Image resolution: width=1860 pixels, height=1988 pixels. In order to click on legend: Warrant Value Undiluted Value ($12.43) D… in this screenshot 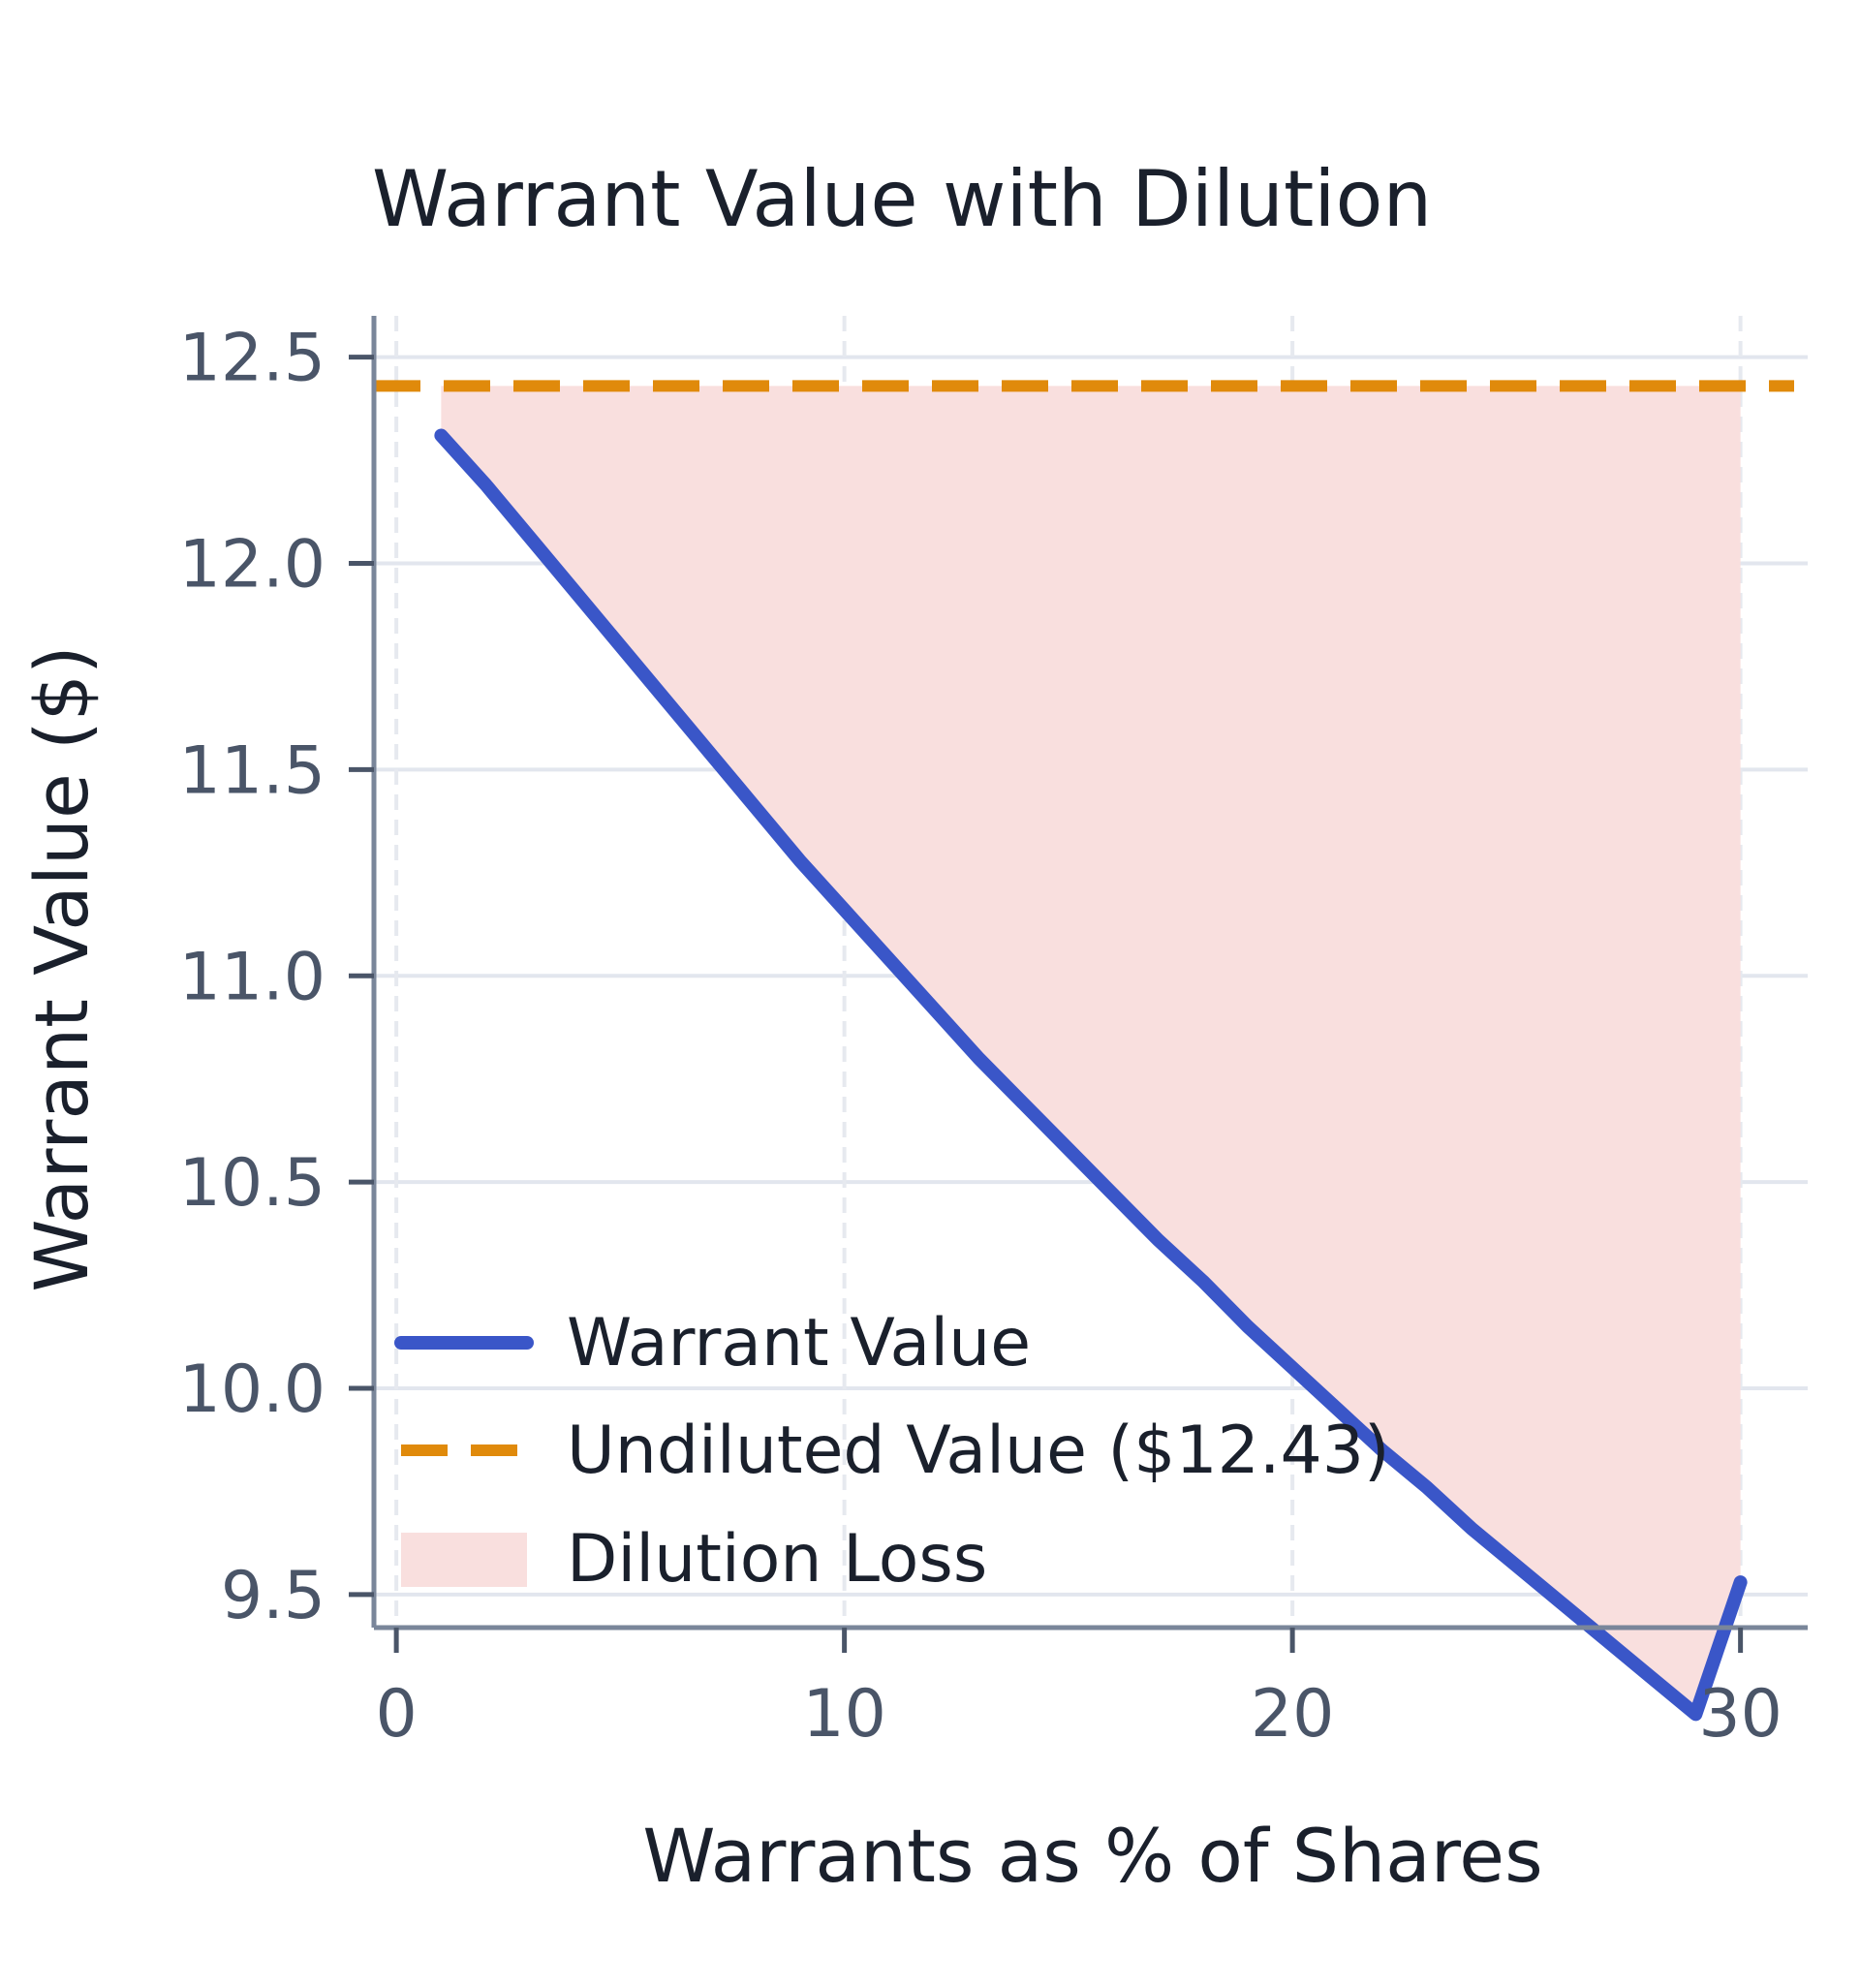, I will do `click(892, 1451)`.